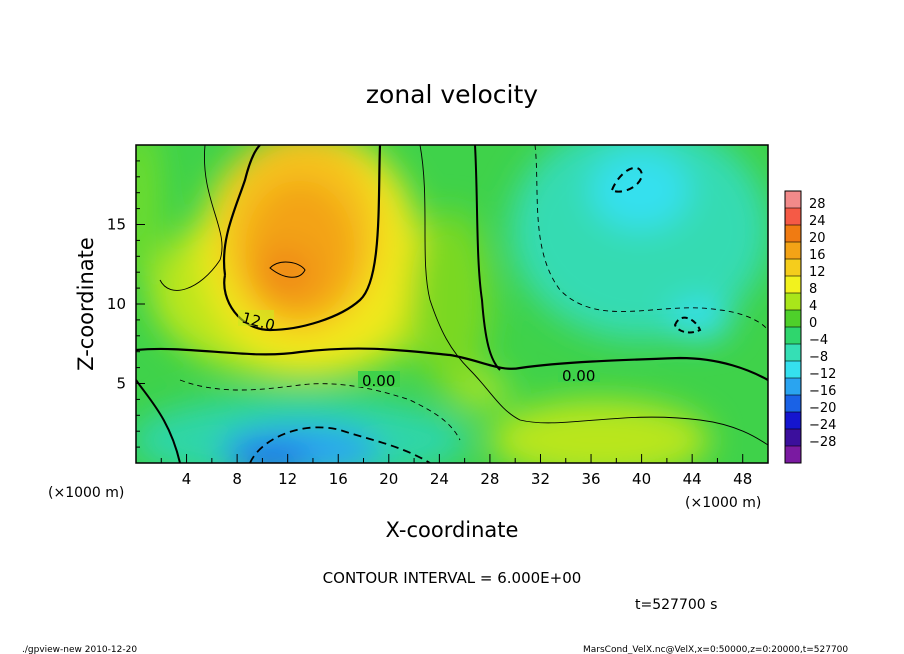  I want to click on x-unit-right: (×1000 m), so click(723, 503).